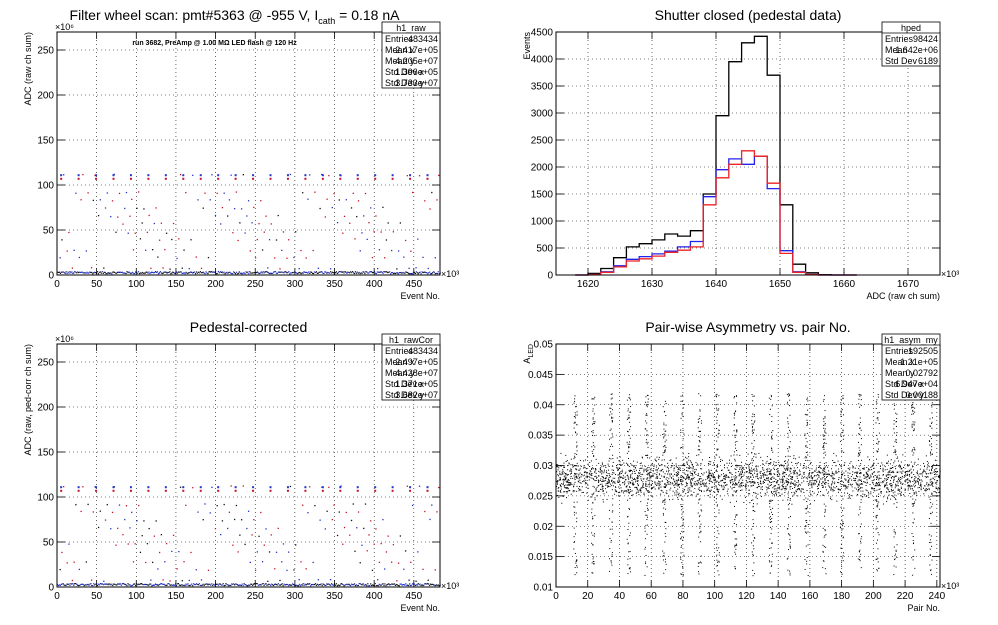 This screenshot has width=998, height=625. Describe the element at coordinates (716, 284) in the screenshot. I see `x-tick-label: 1640` at that location.